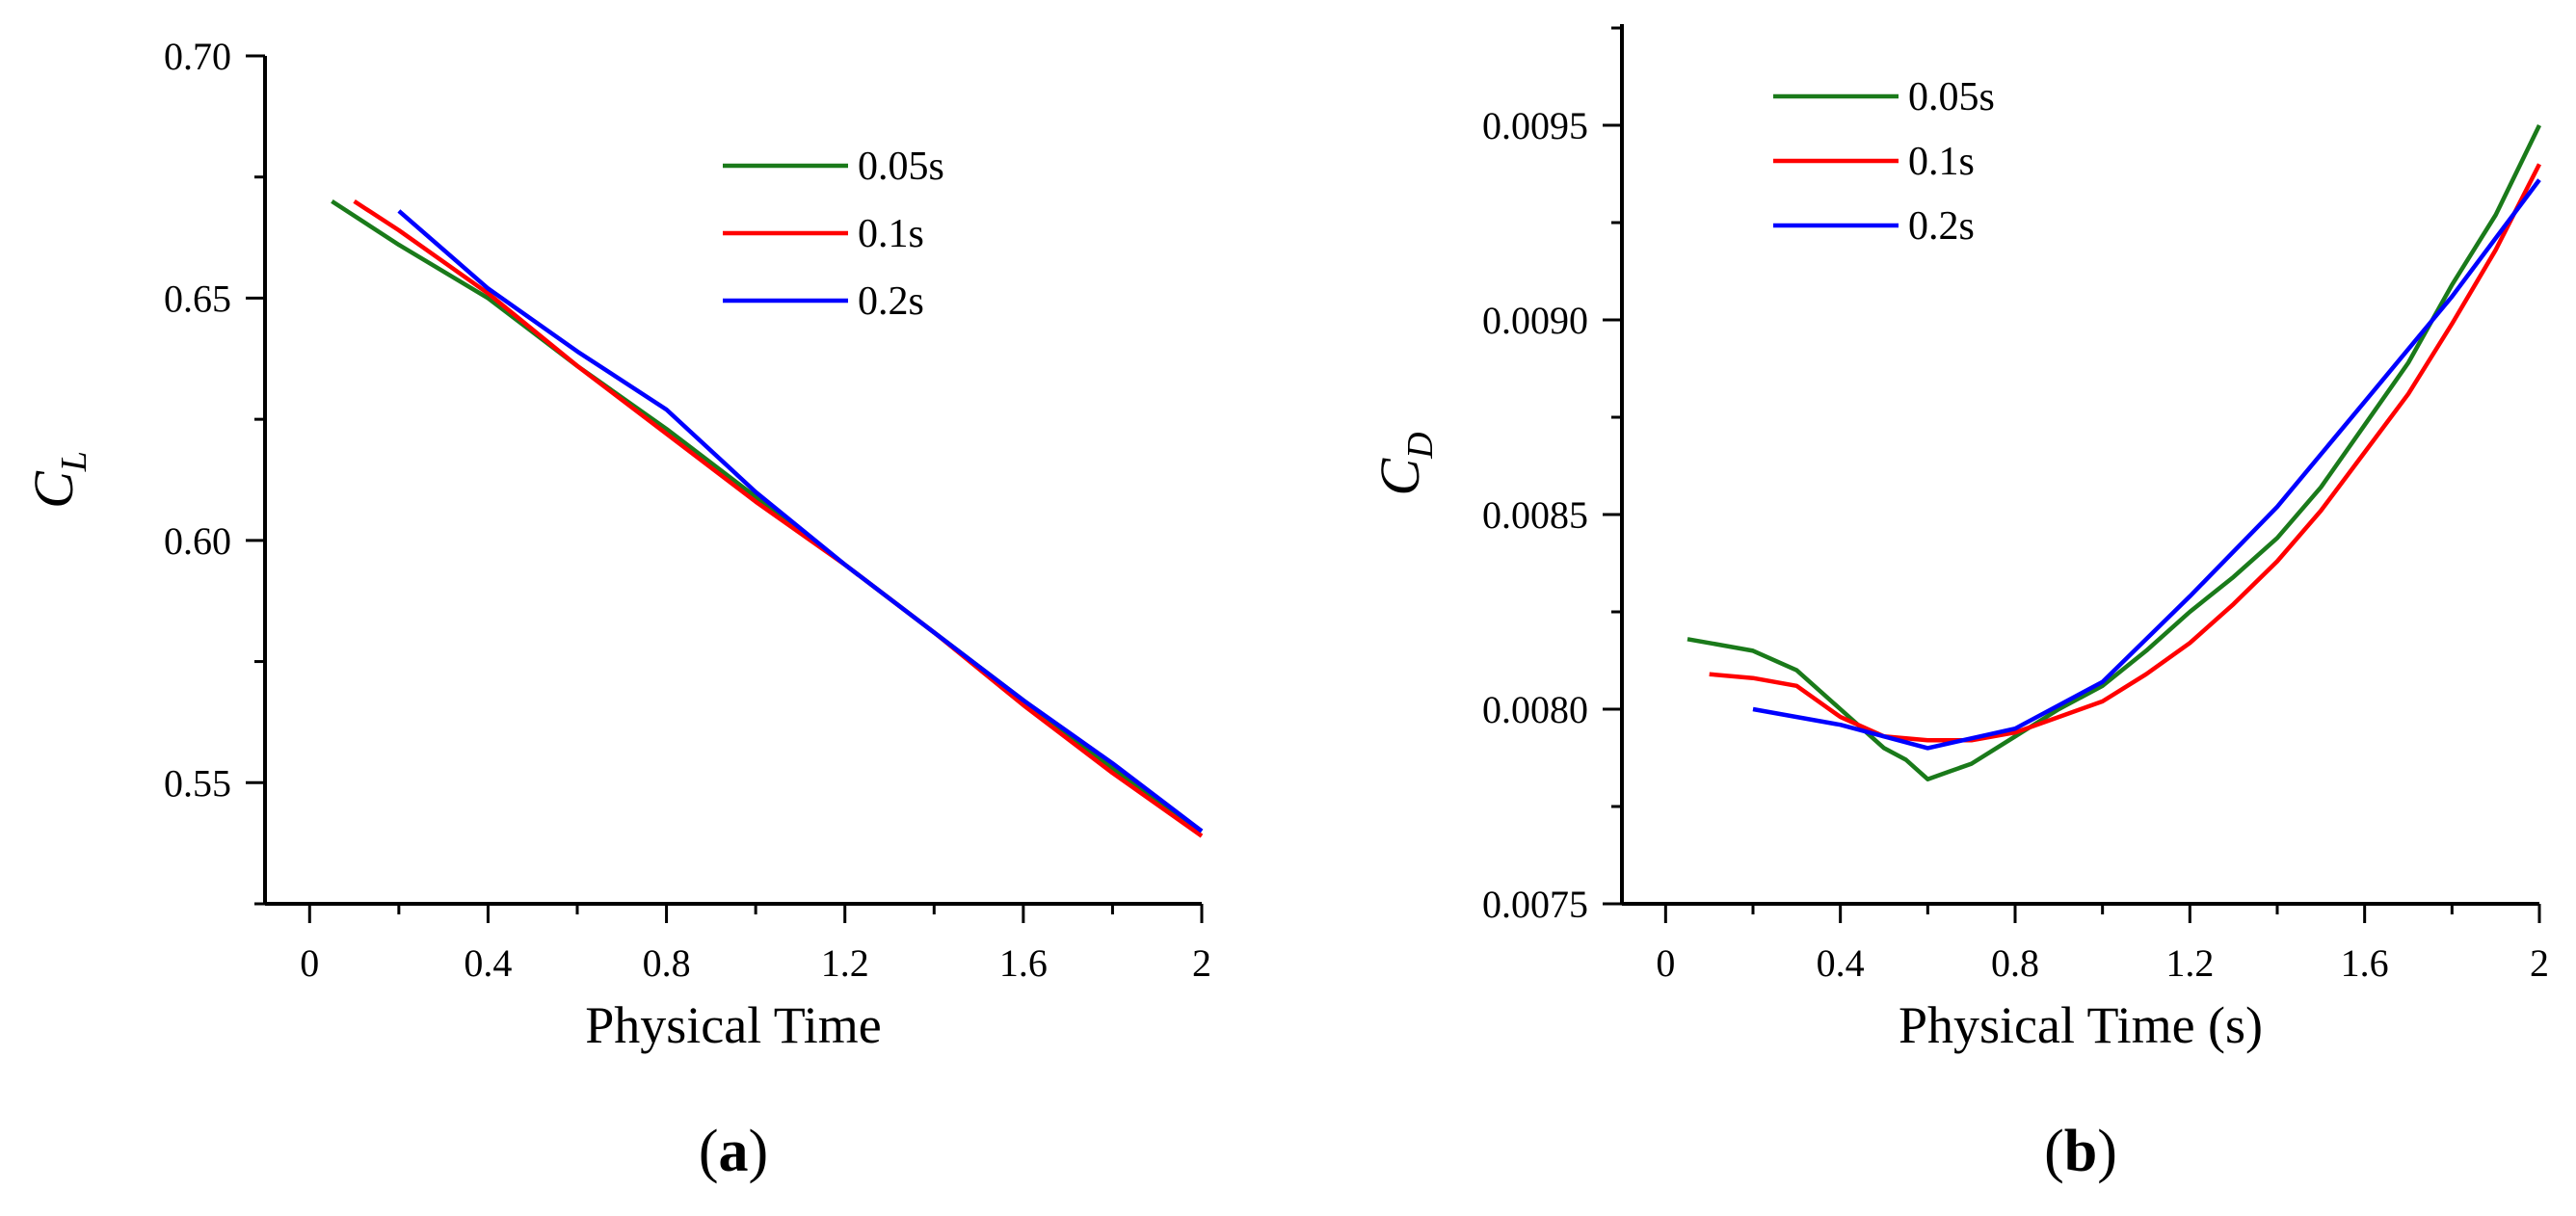 The image size is (2576, 1216). What do you see at coordinates (197, 541) in the screenshot?
I see `y-tick-label: 0.60` at bounding box center [197, 541].